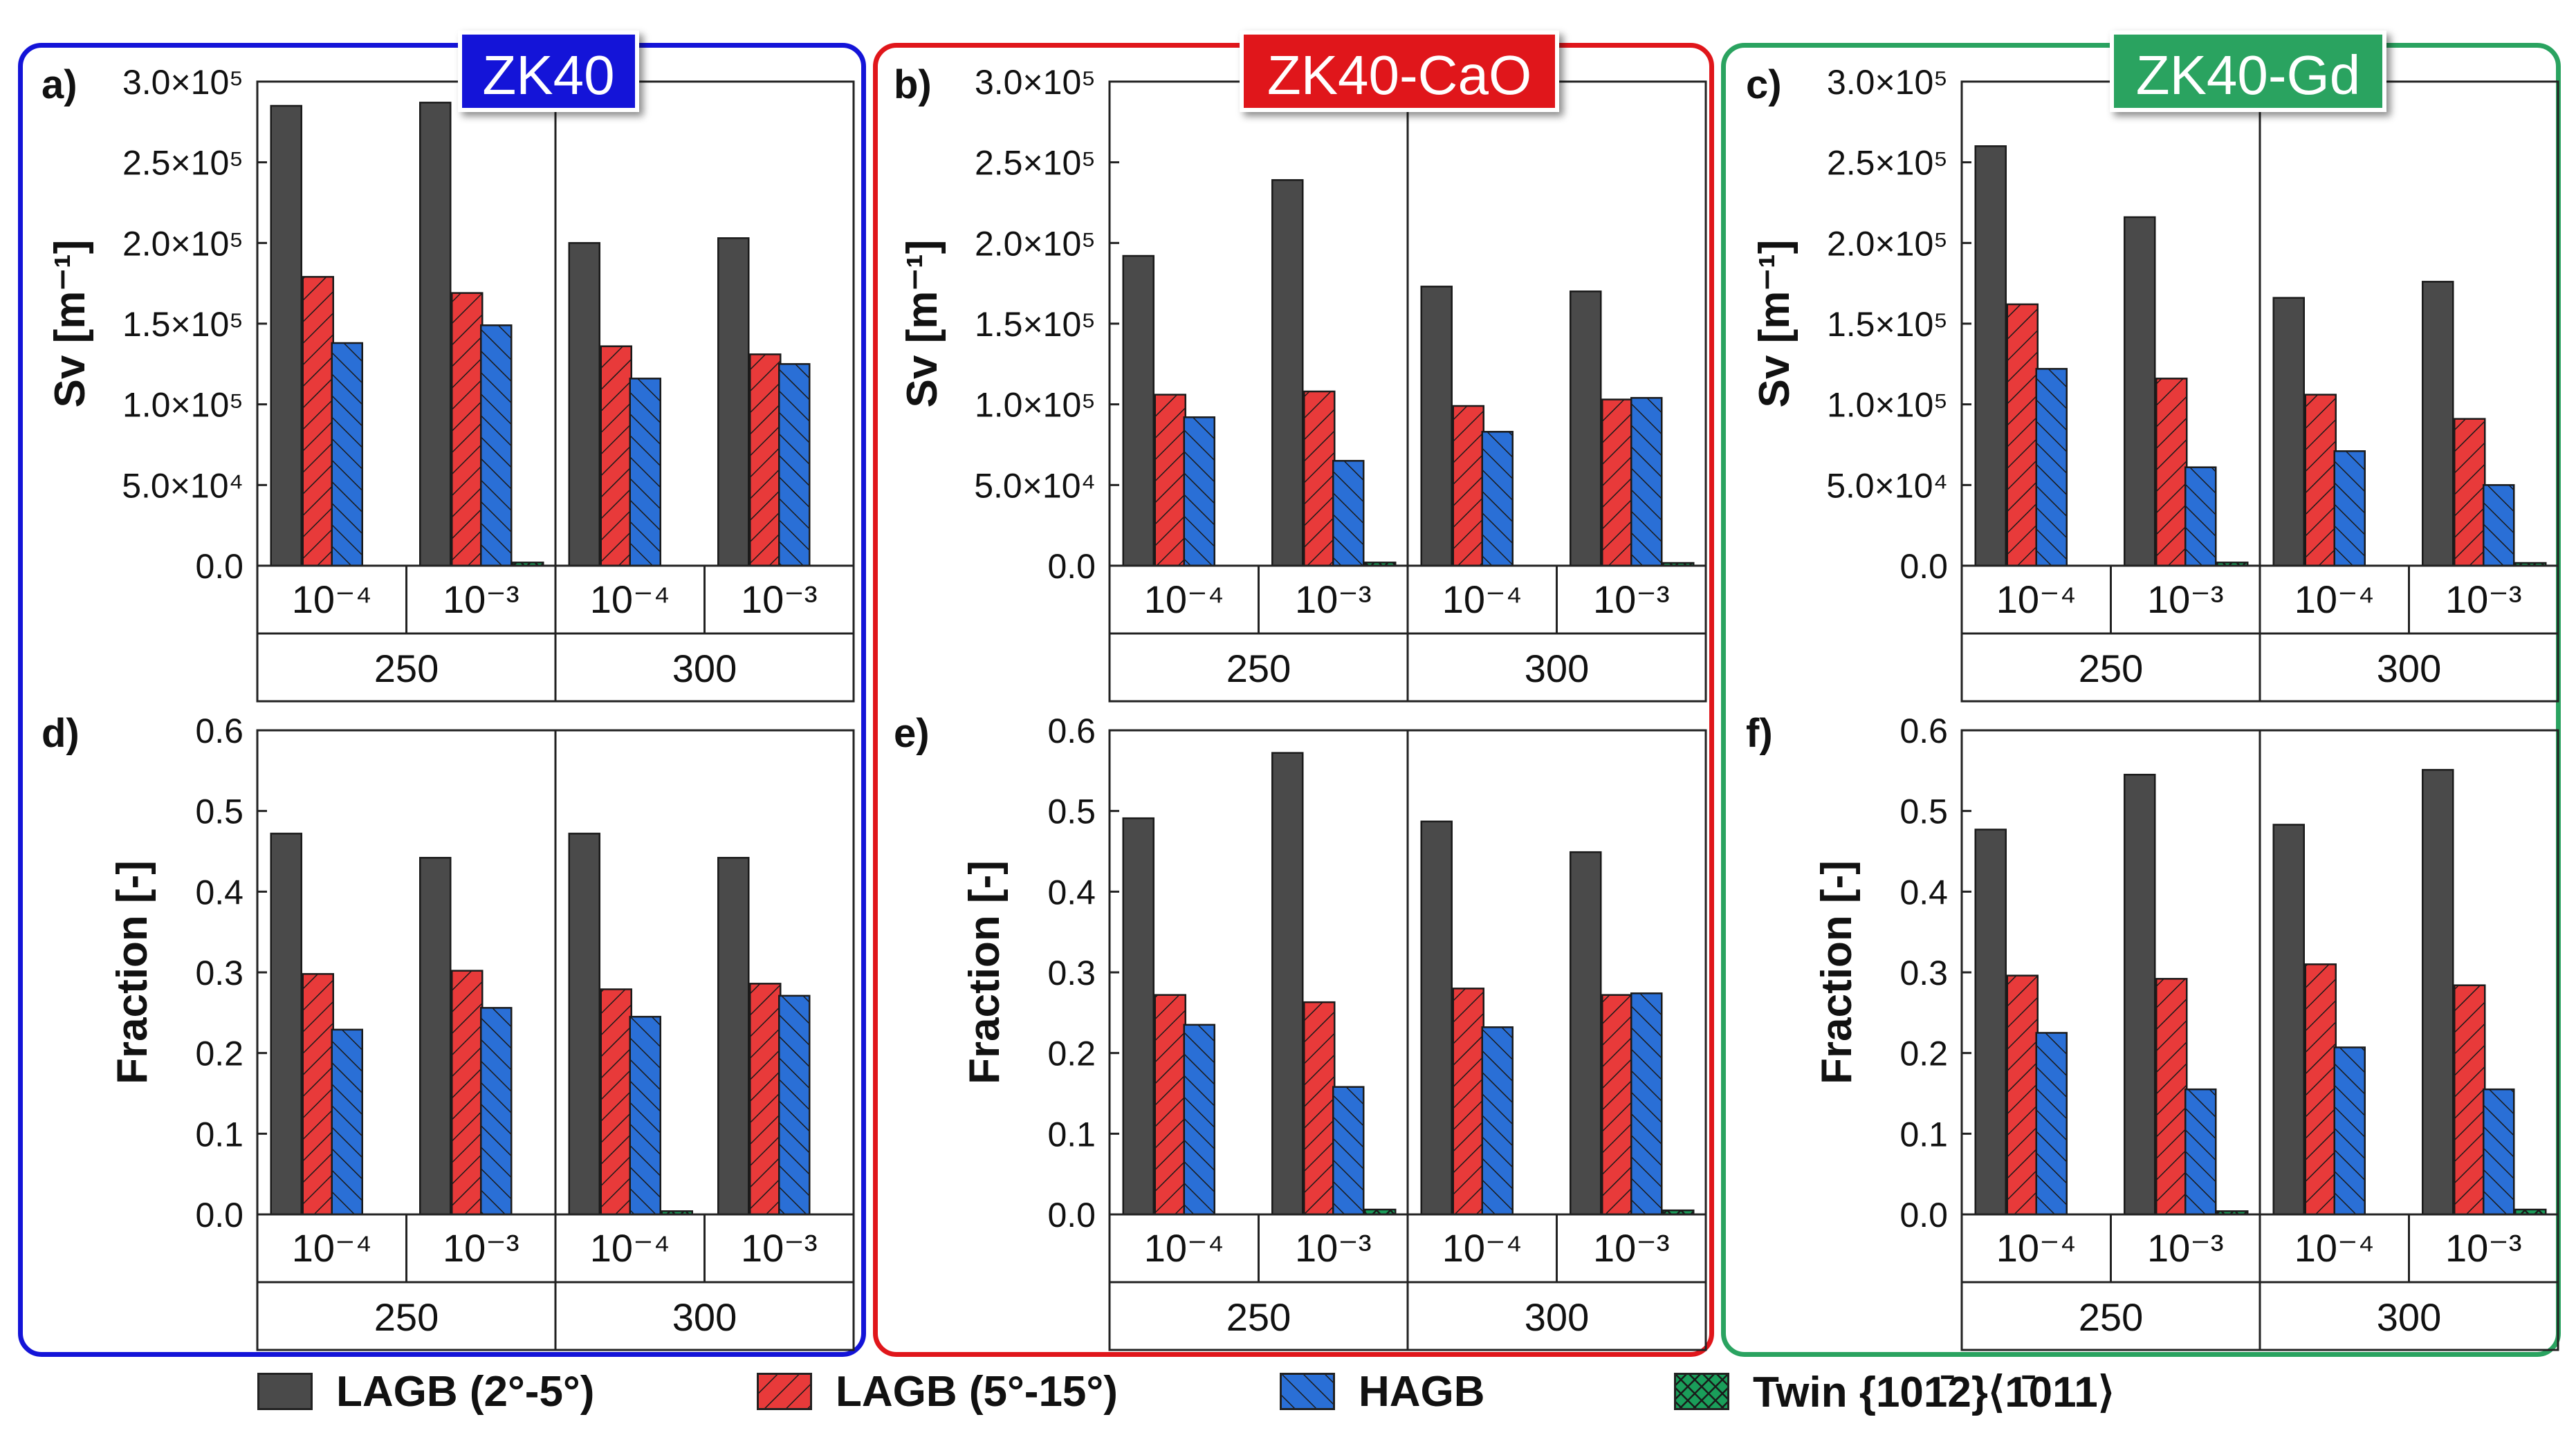  Describe the element at coordinates (1923, 892) in the screenshot. I see `y-tick-label: 0.4` at that location.